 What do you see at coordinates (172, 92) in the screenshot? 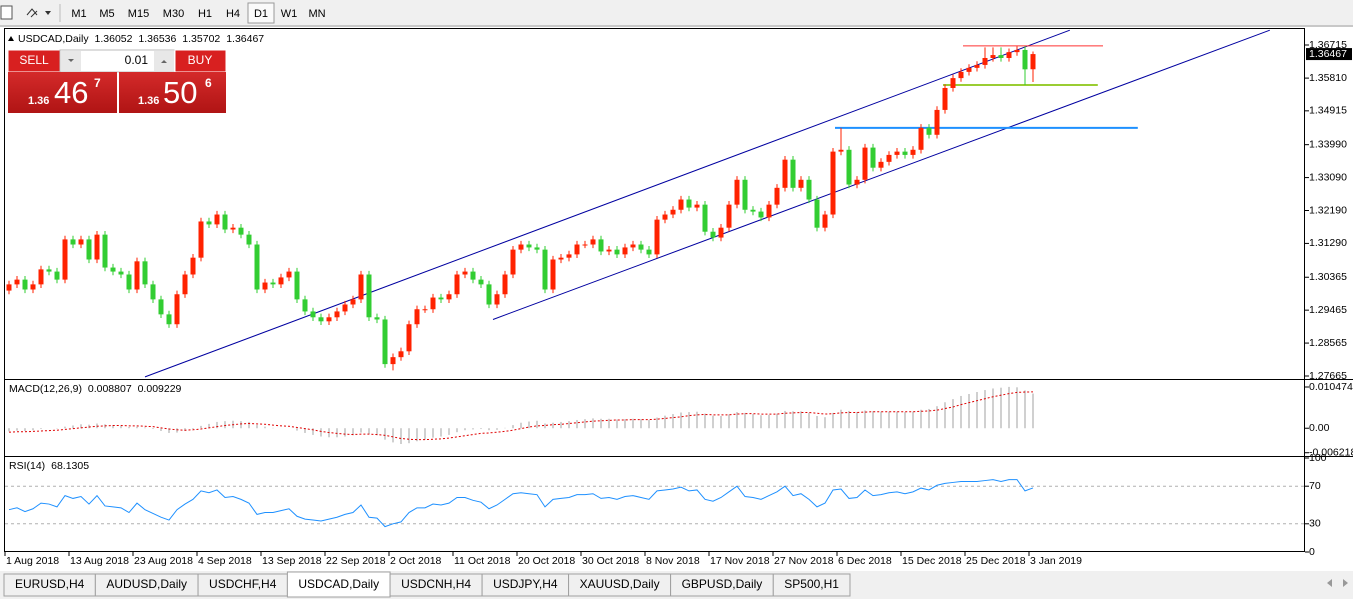
I see `ask-box` at bounding box center [172, 92].